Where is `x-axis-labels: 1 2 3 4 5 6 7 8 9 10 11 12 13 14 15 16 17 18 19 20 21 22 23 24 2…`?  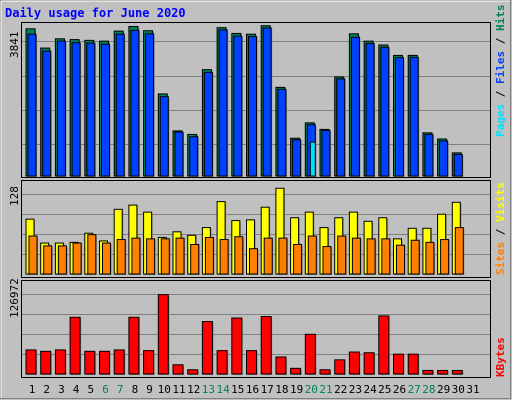
x-axis-labels: 1 2 3 4 5 6 7 8 9 10 11 12 13 14 15 16 17 18 19 20 21 22 23 24 2… is located at coordinates (254, 389).